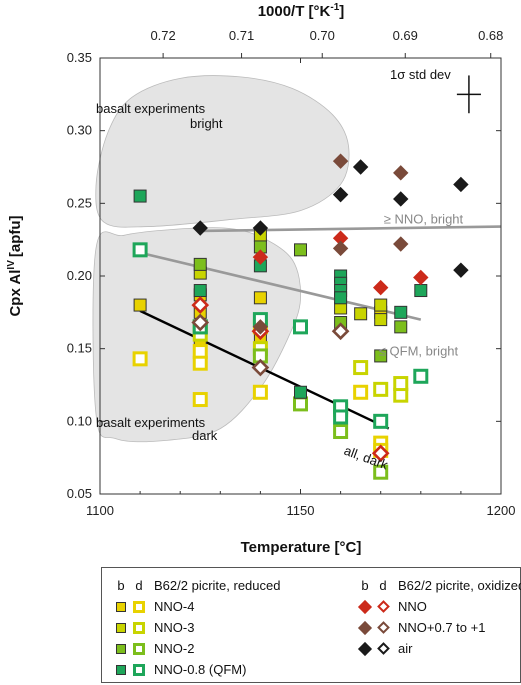 Image resolution: width=521 pixels, height=685 pixels. What do you see at coordinates (490, 35) in the screenshot?
I see `top-tick-label: 0.68` at bounding box center [490, 35].